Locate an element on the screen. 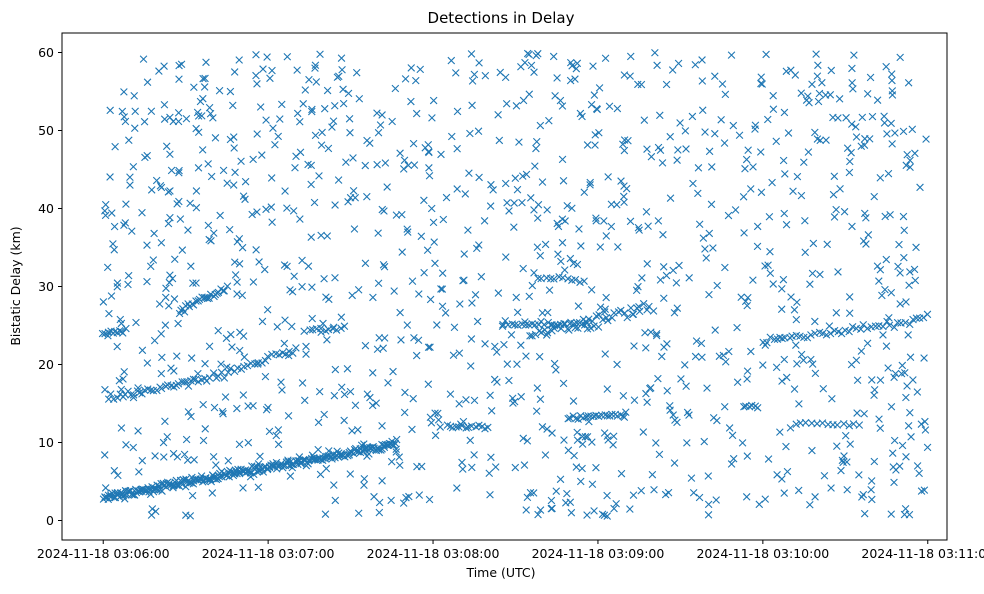 This screenshot has height=594, width=984. y-tick-label: 20 is located at coordinates (46, 364).